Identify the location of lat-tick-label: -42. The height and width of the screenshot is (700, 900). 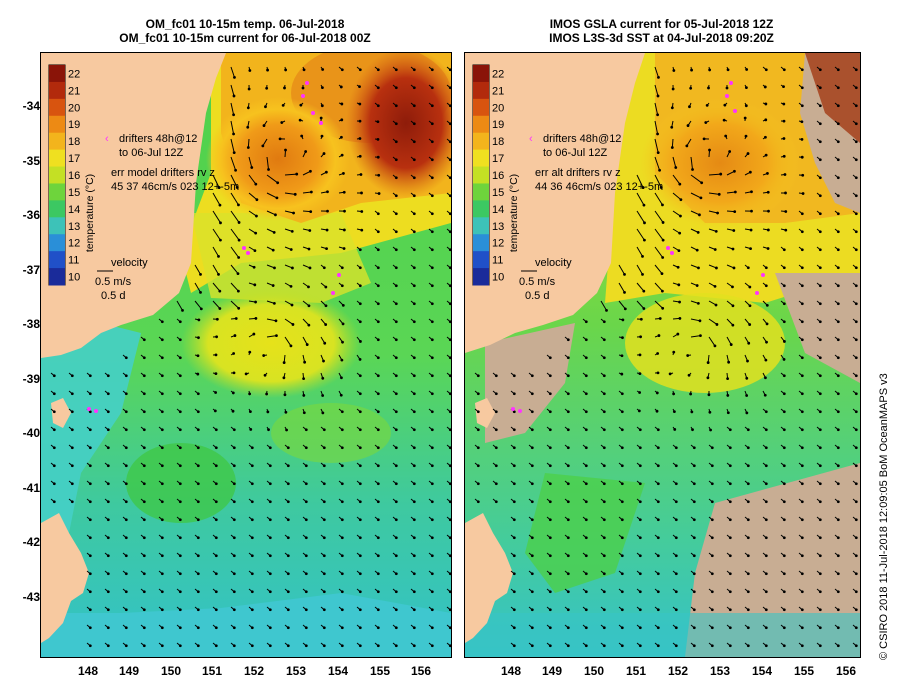
(31, 542).